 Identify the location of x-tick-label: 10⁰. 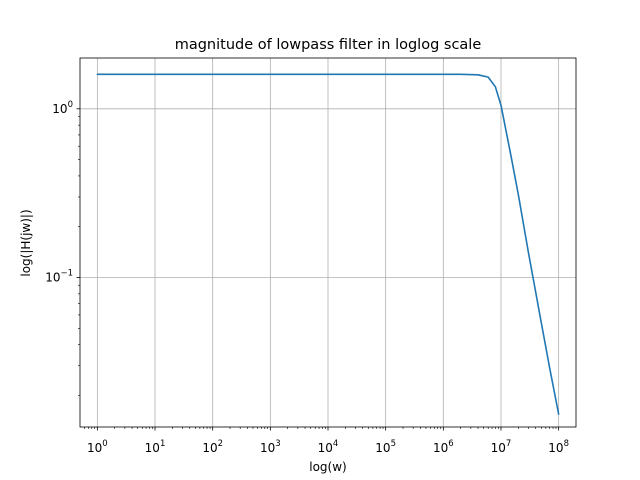
(97, 447).